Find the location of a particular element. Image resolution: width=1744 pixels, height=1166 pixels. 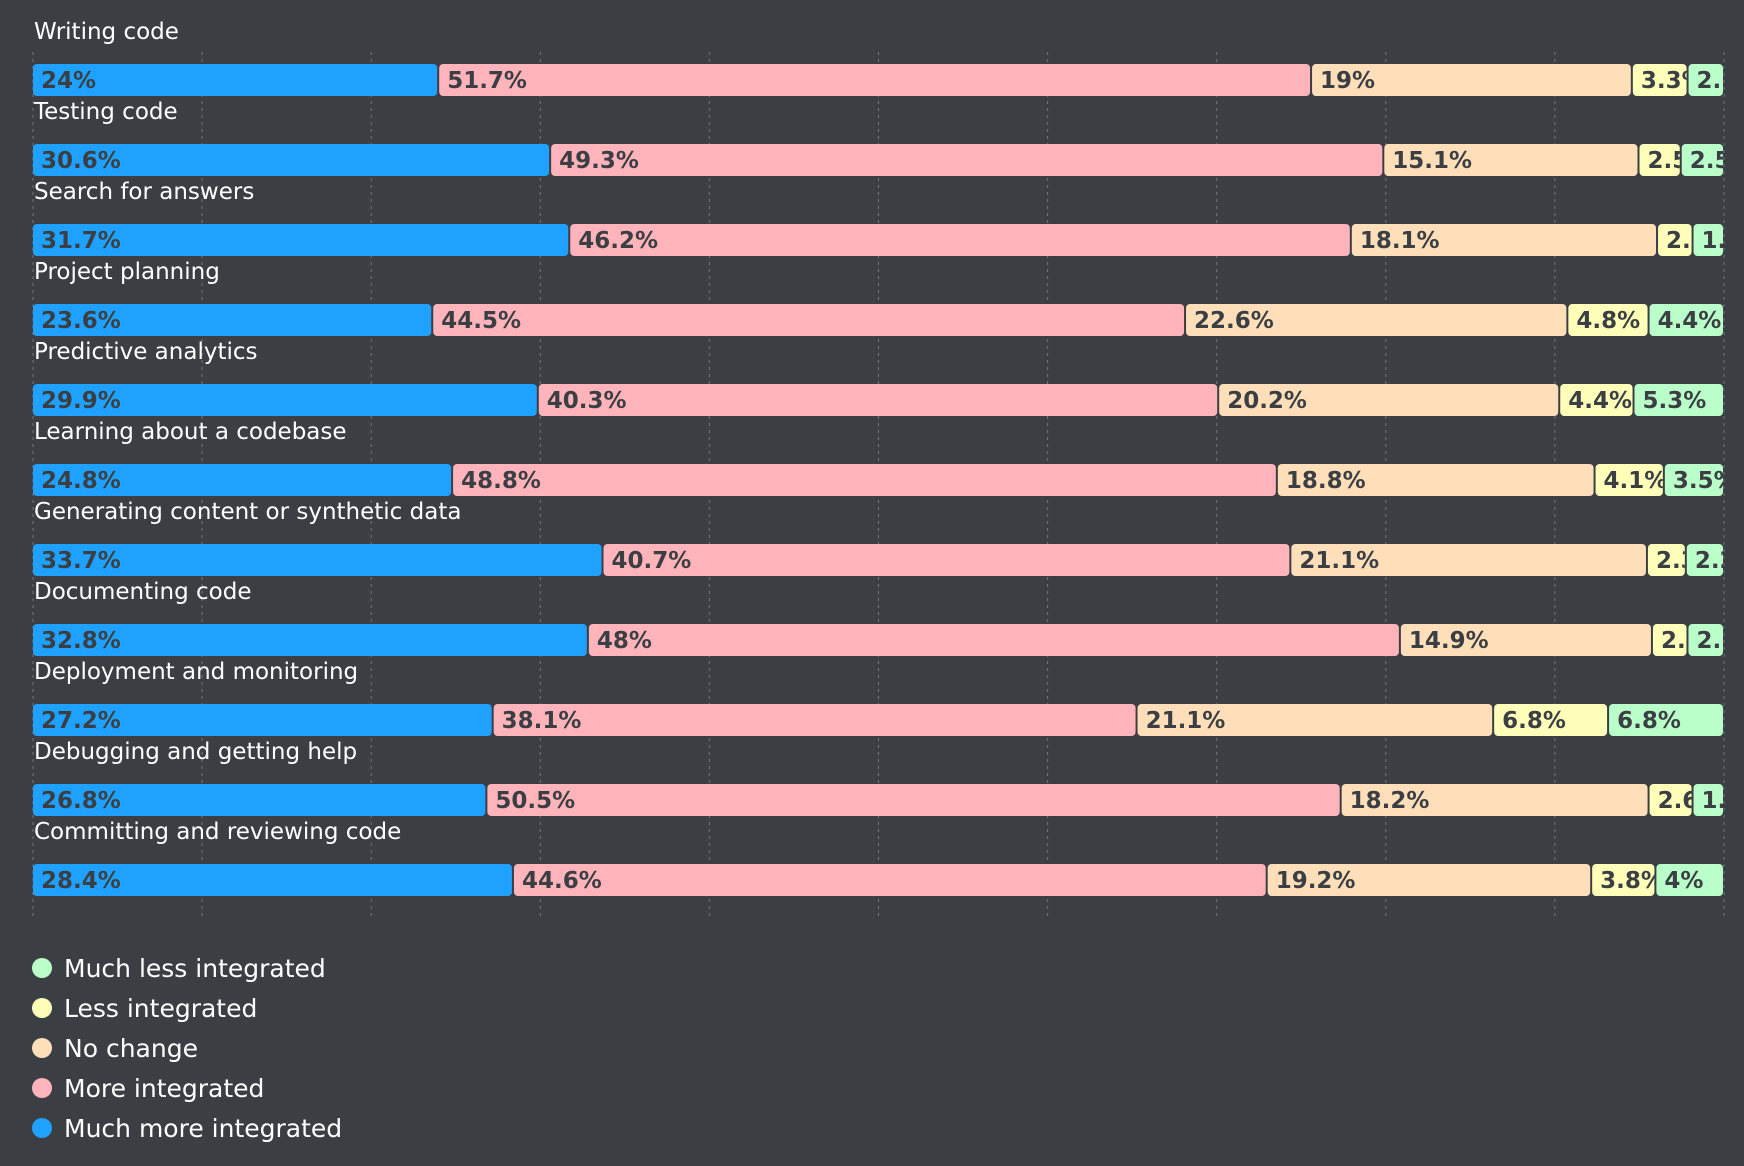

data-label: 19% is located at coordinates (1347, 81).